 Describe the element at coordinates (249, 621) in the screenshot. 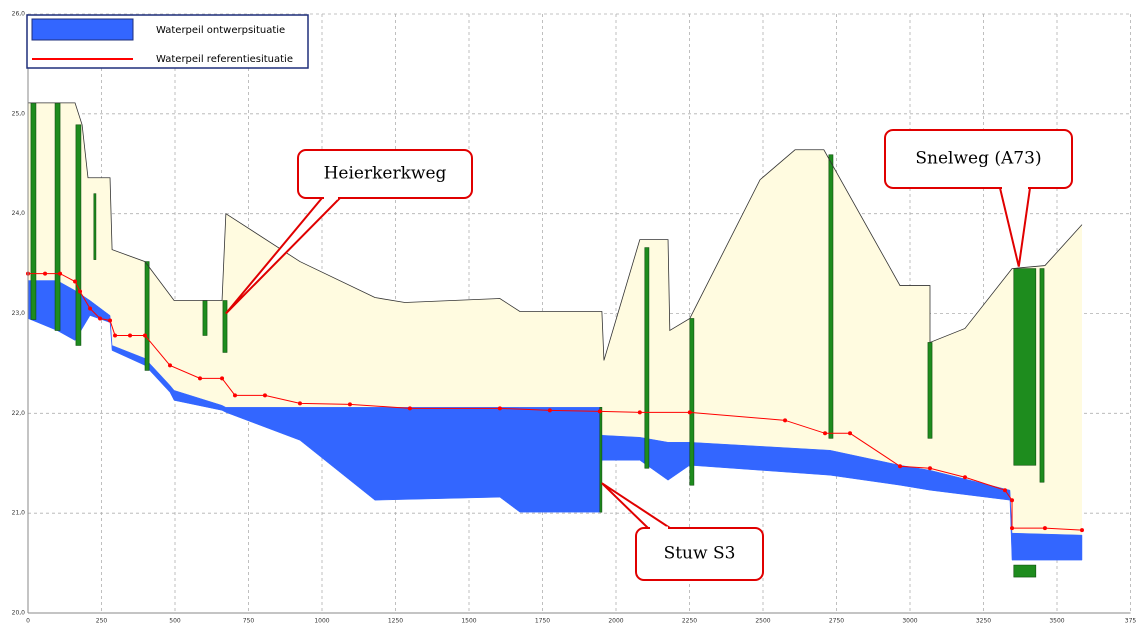

I see `x-tick-label: 750` at that location.